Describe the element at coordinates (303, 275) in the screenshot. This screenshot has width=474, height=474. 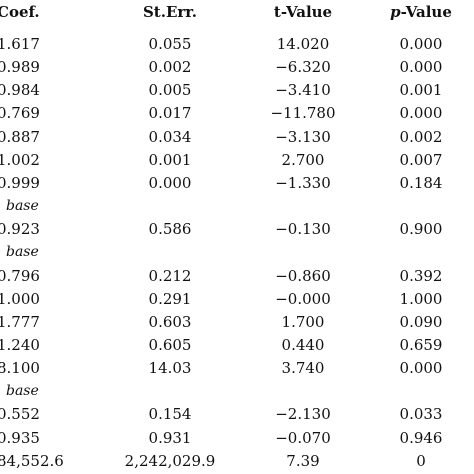
I see `table-cell: −0.860` at that location.